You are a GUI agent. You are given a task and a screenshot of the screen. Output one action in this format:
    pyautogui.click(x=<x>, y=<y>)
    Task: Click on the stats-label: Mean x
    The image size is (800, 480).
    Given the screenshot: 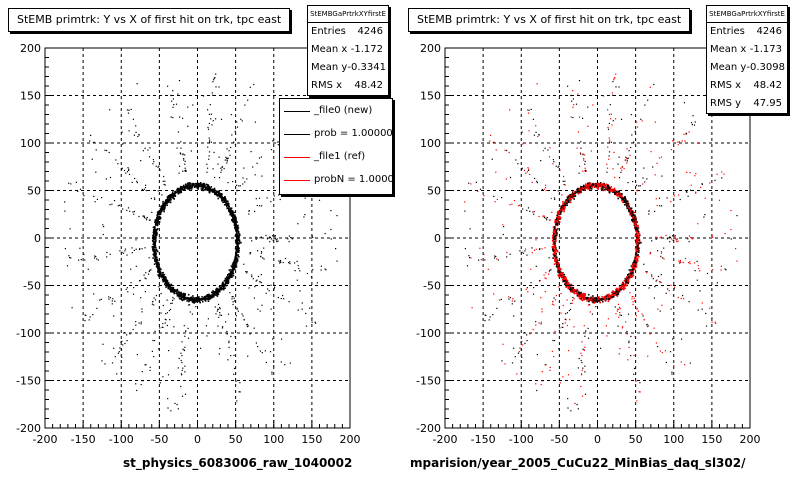 What is the action you would take?
    pyautogui.click(x=329, y=49)
    